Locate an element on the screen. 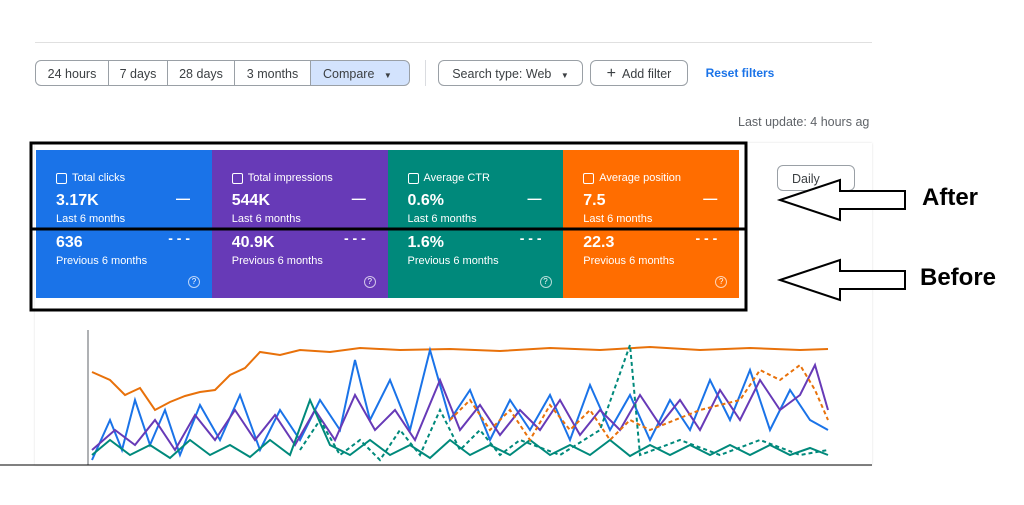  previous-value: 636 is located at coordinates (69, 242).